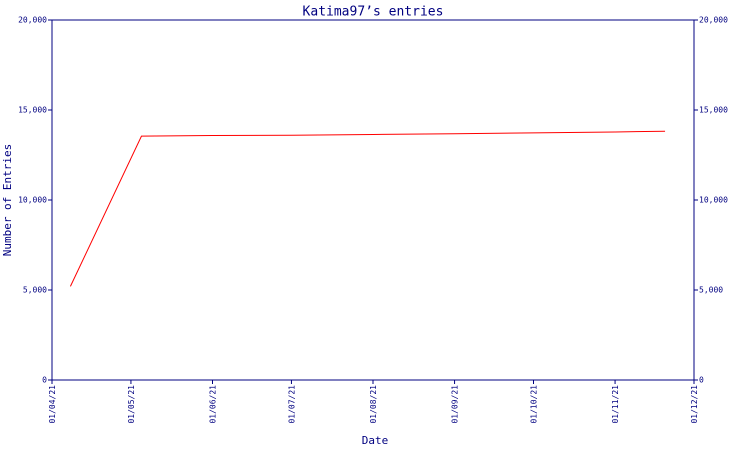  I want to click on y-tick-label: 15,000, so click(32, 110).